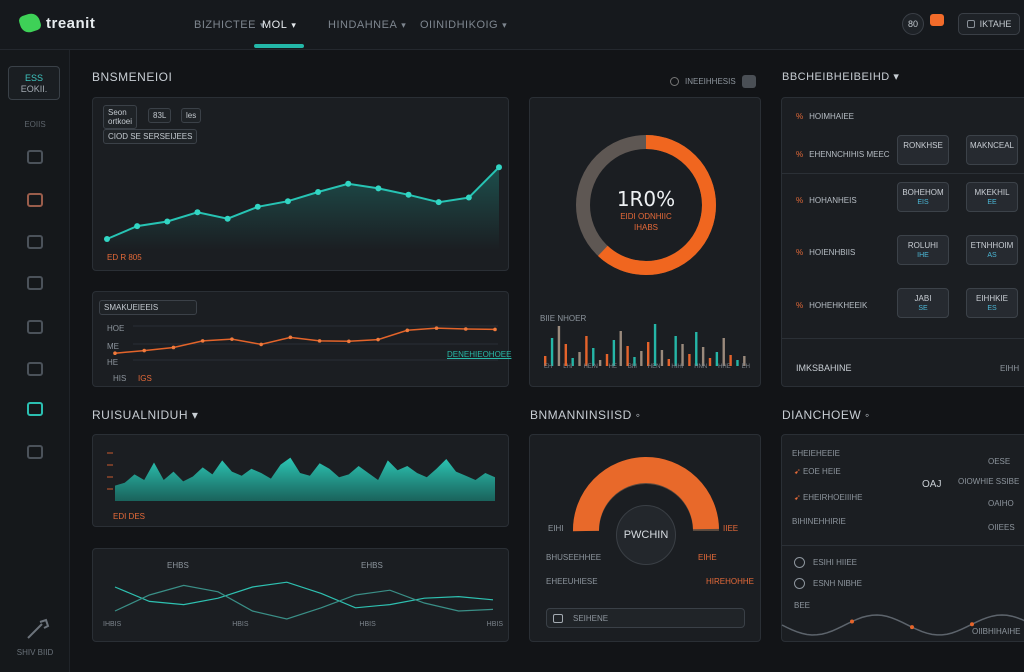  Describe the element at coordinates (591, 618) in the screenshot. I see `gauge-footer-label: SEIHENE` at that location.